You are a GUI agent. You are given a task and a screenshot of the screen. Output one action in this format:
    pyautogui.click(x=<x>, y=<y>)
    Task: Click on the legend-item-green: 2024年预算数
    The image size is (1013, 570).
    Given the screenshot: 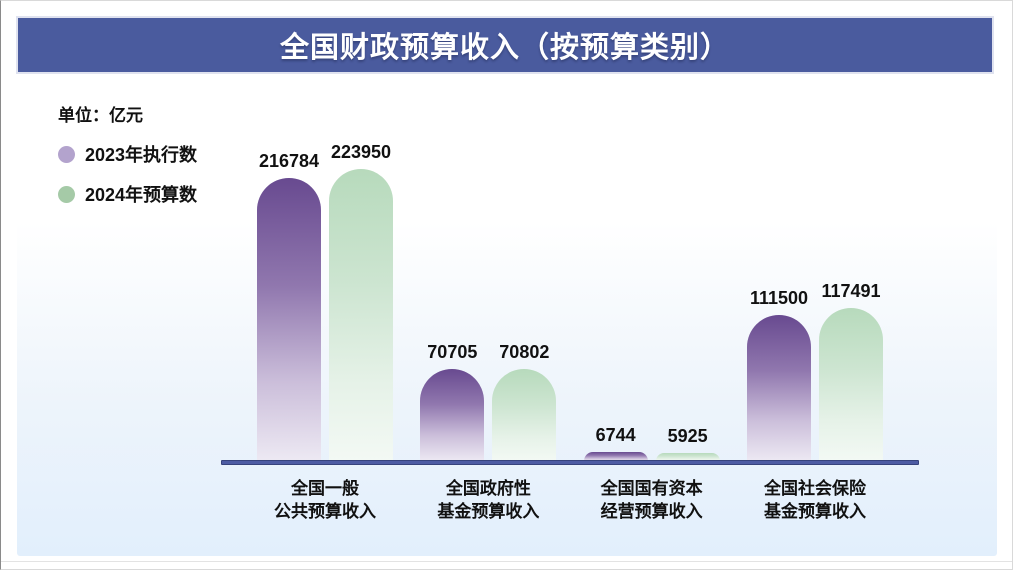 What is the action you would take?
    pyautogui.click(x=127, y=194)
    